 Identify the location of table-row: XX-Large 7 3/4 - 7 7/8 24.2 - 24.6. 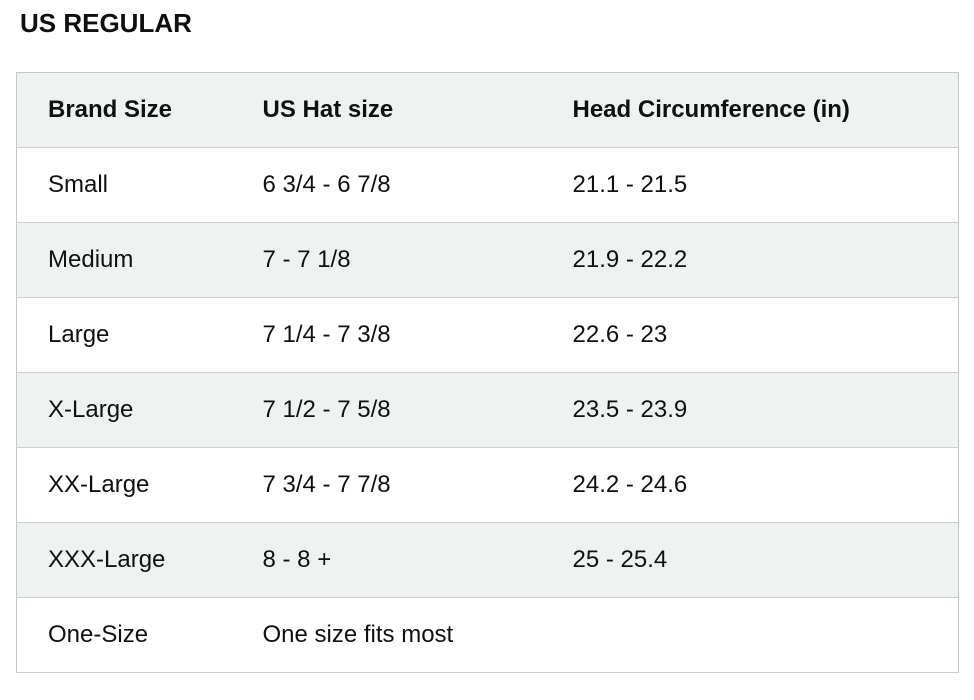
(487, 485).